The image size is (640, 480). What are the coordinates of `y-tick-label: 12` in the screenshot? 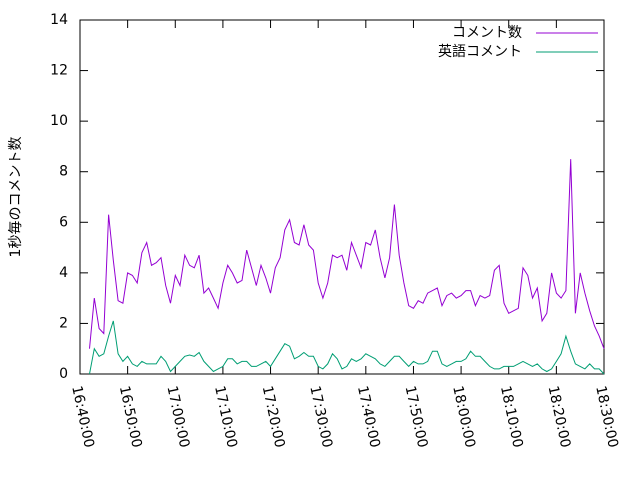 It's located at (59, 71).